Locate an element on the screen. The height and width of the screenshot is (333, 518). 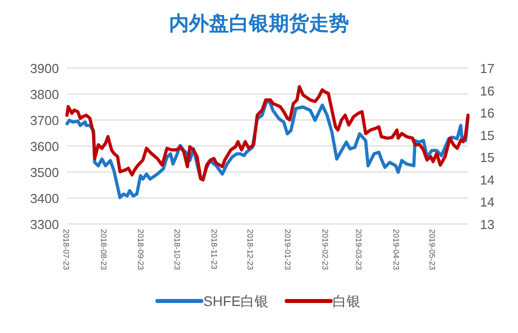
y2-tick-label: 17 is located at coordinates (487, 68).